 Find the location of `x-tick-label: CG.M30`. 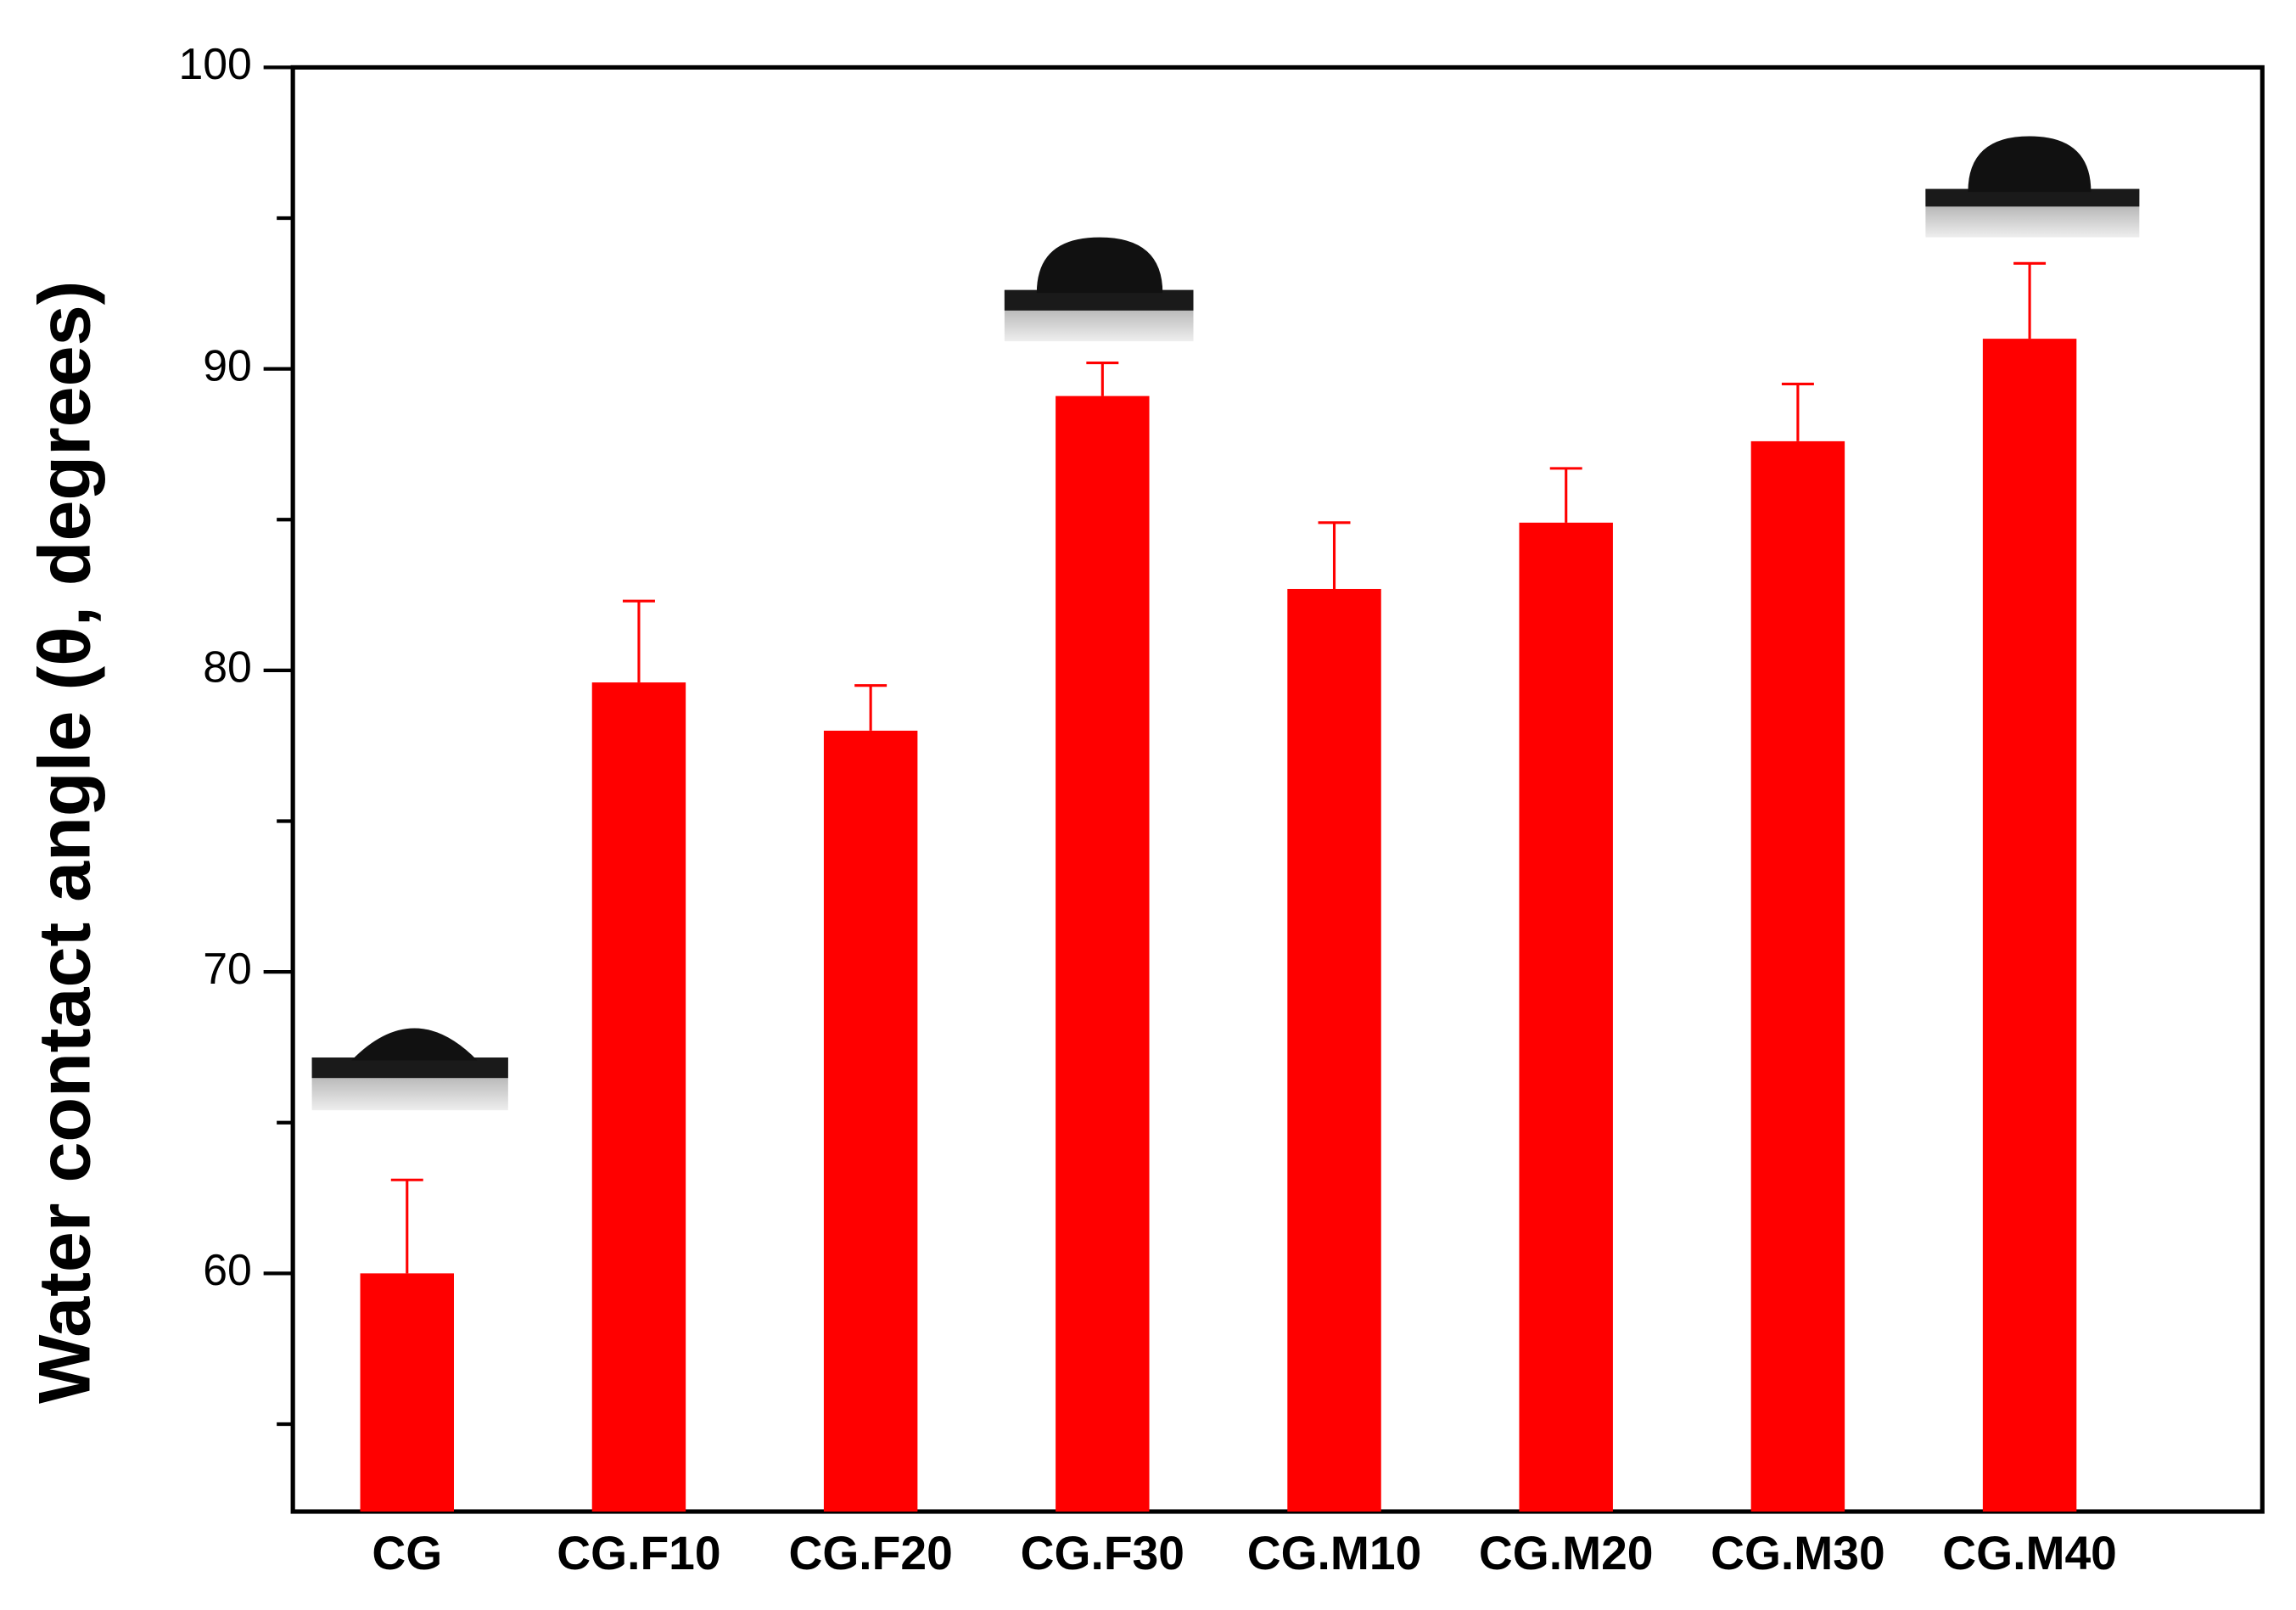

x-tick-label: CG.M30 is located at coordinates (1798, 1553).